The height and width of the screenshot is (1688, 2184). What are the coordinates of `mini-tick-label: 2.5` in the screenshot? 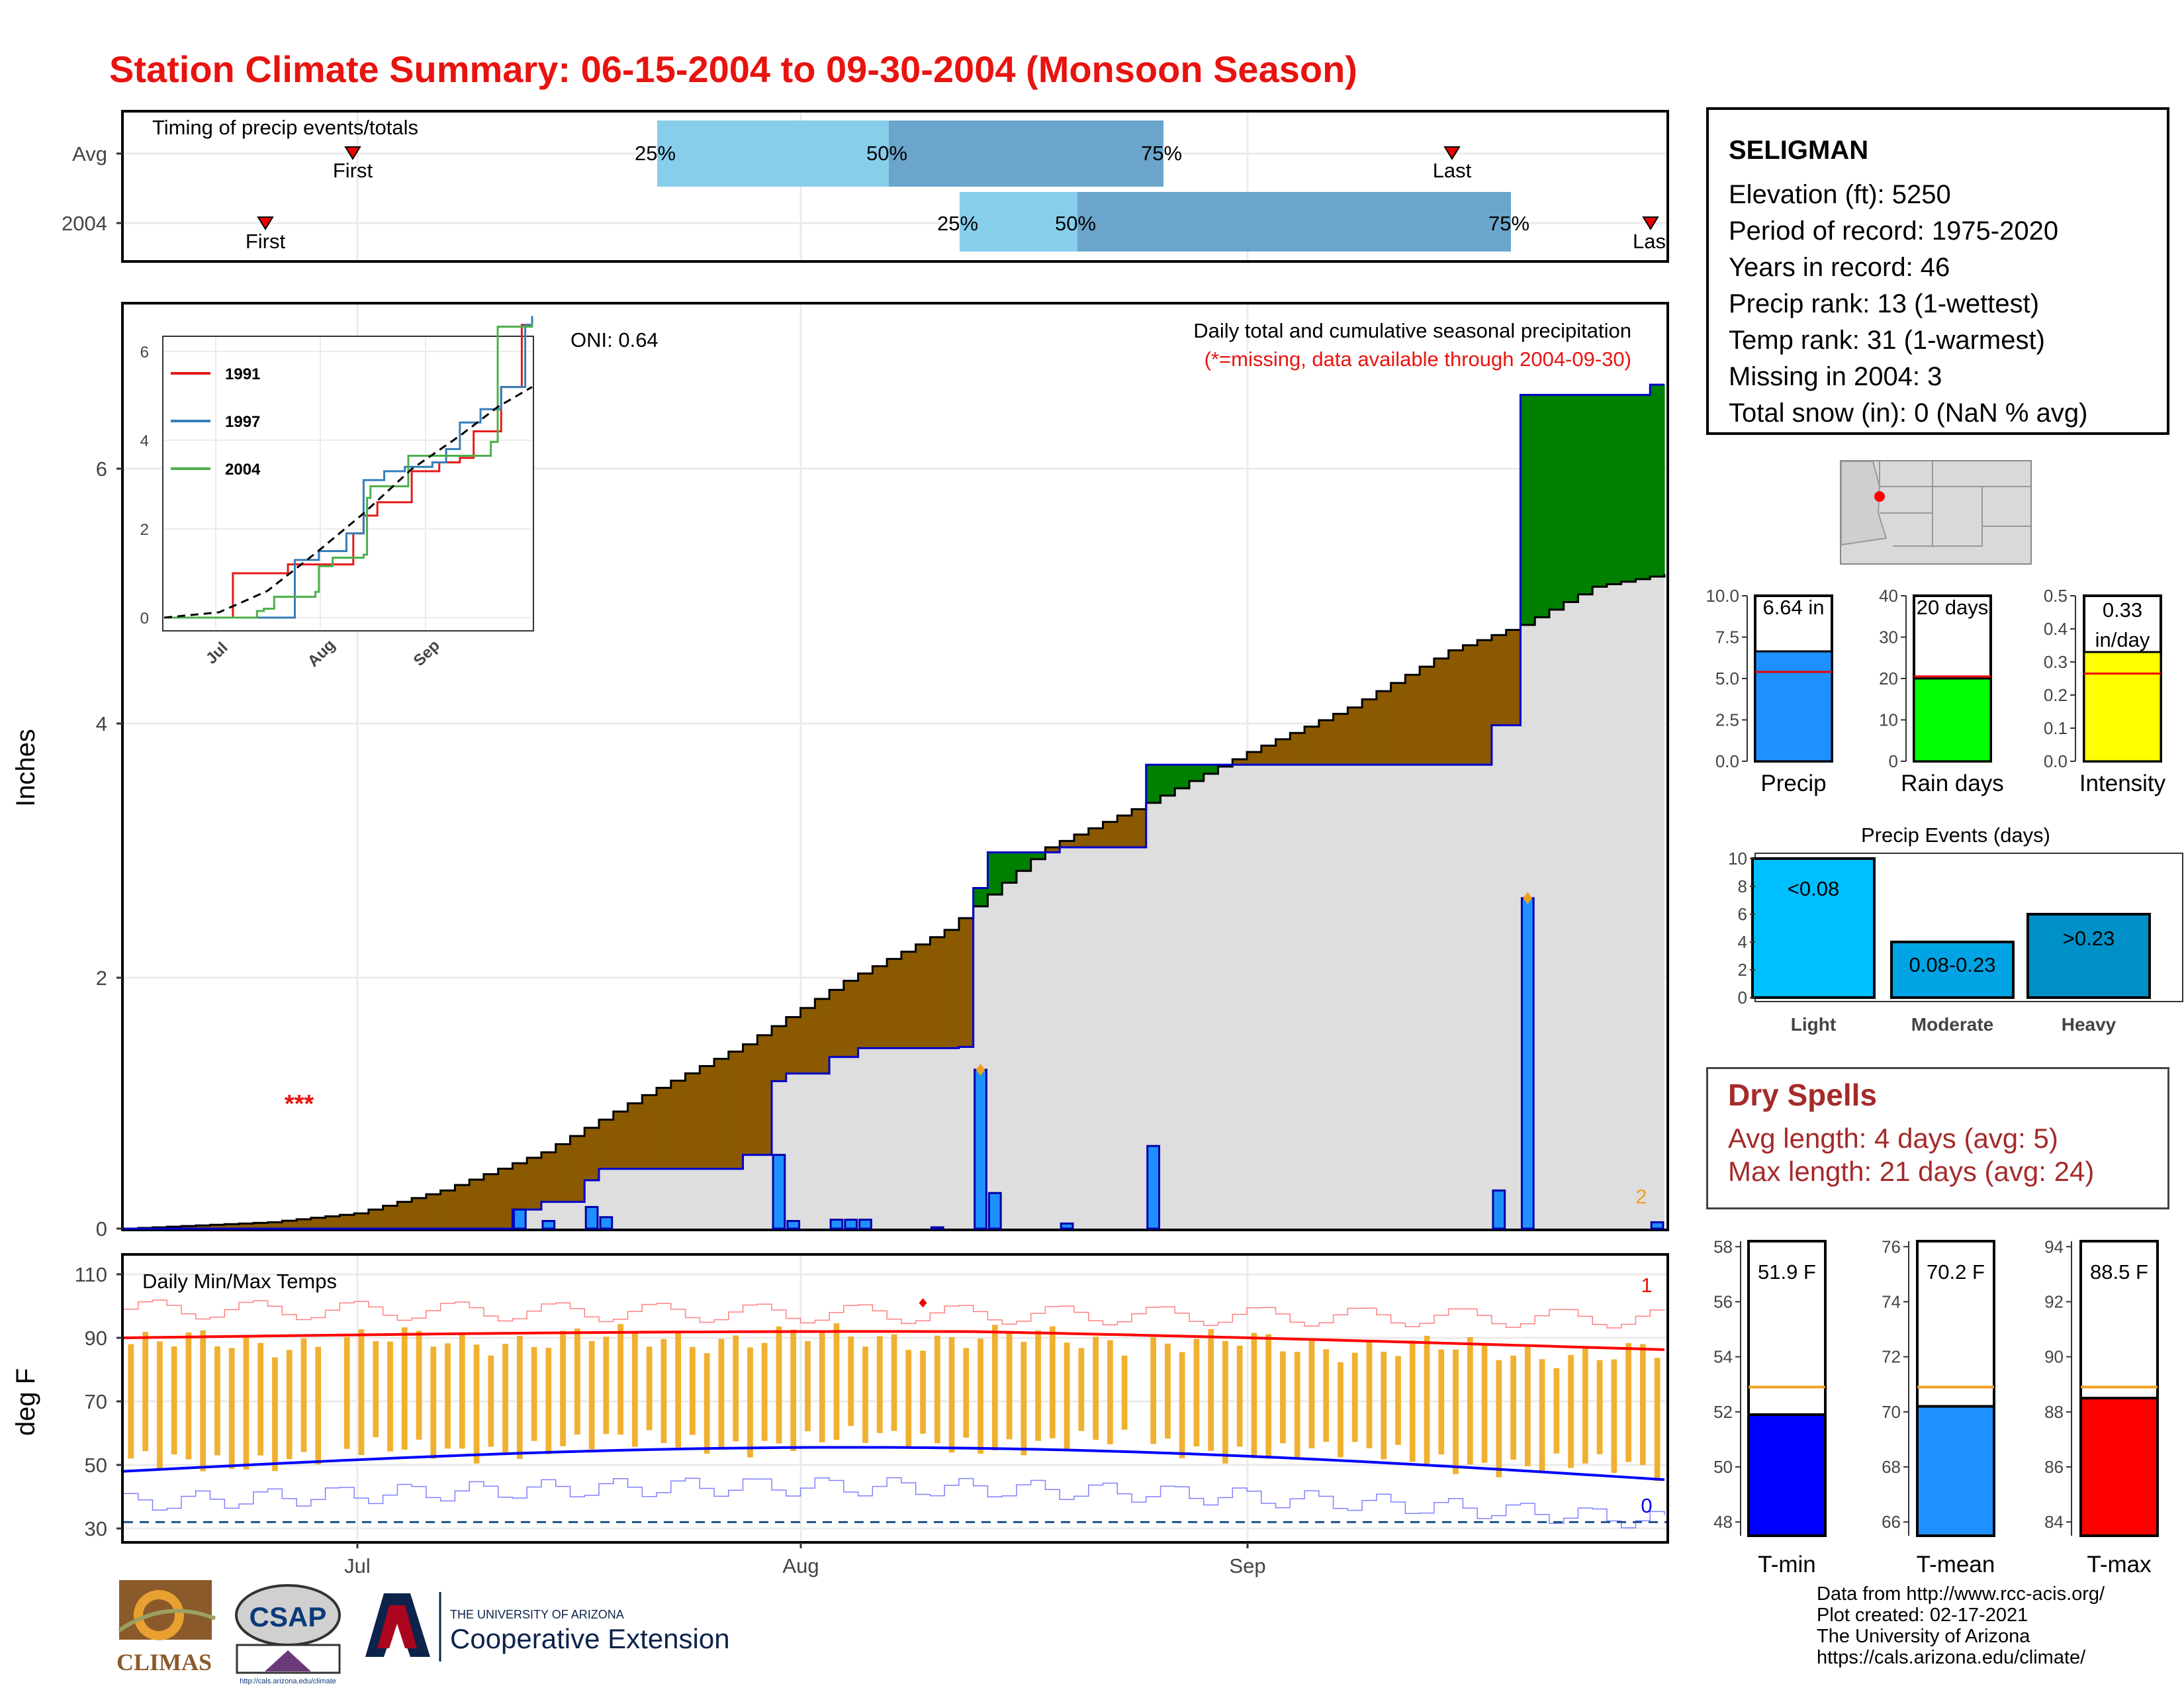 It's located at (1727, 720).